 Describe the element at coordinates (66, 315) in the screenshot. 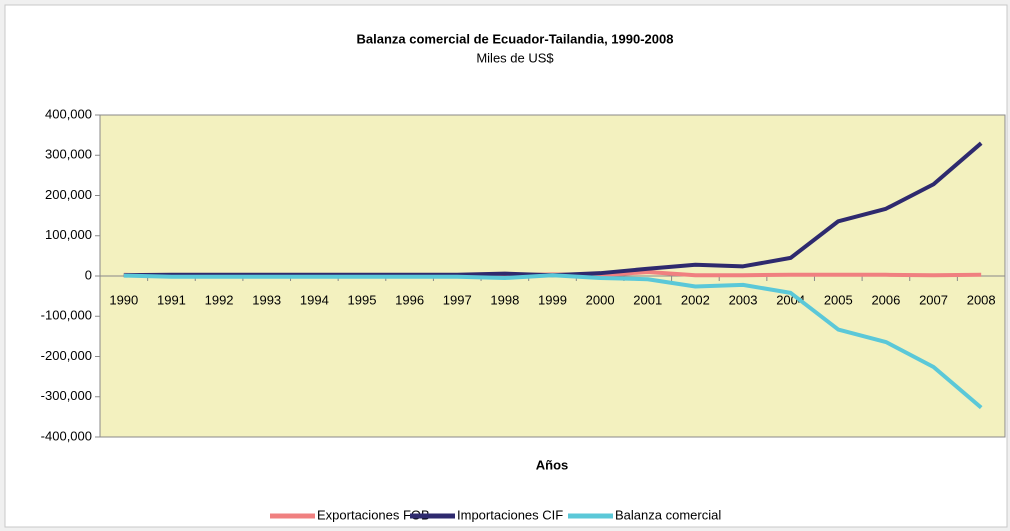

I see `y-tick-label: -100,000` at that location.